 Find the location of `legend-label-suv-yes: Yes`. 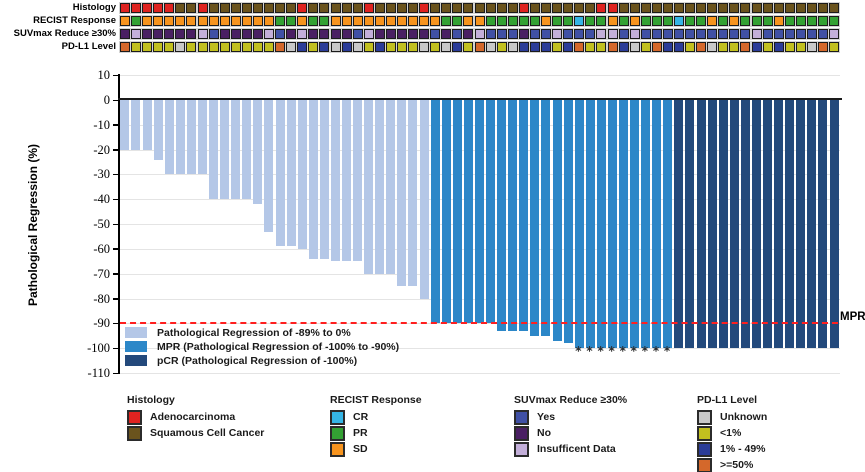

legend-label-suv-yes: Yes is located at coordinates (546, 417).